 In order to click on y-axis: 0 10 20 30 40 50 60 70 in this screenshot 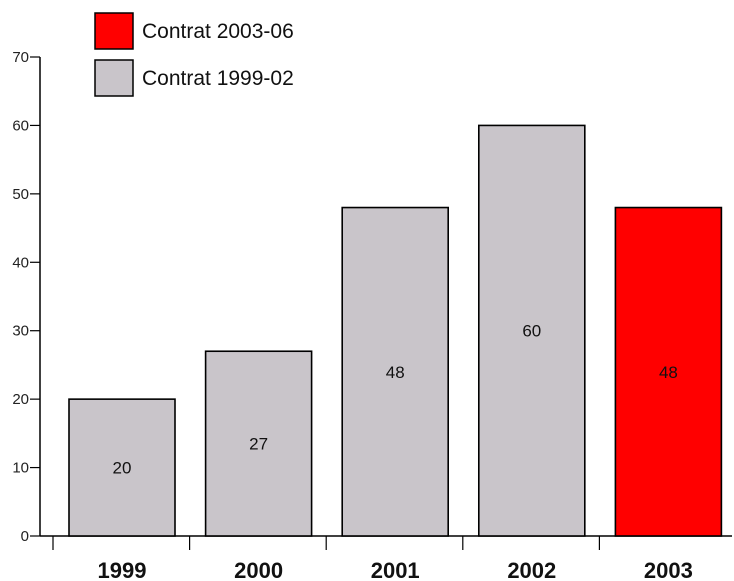, I will do `click(26, 297)`.